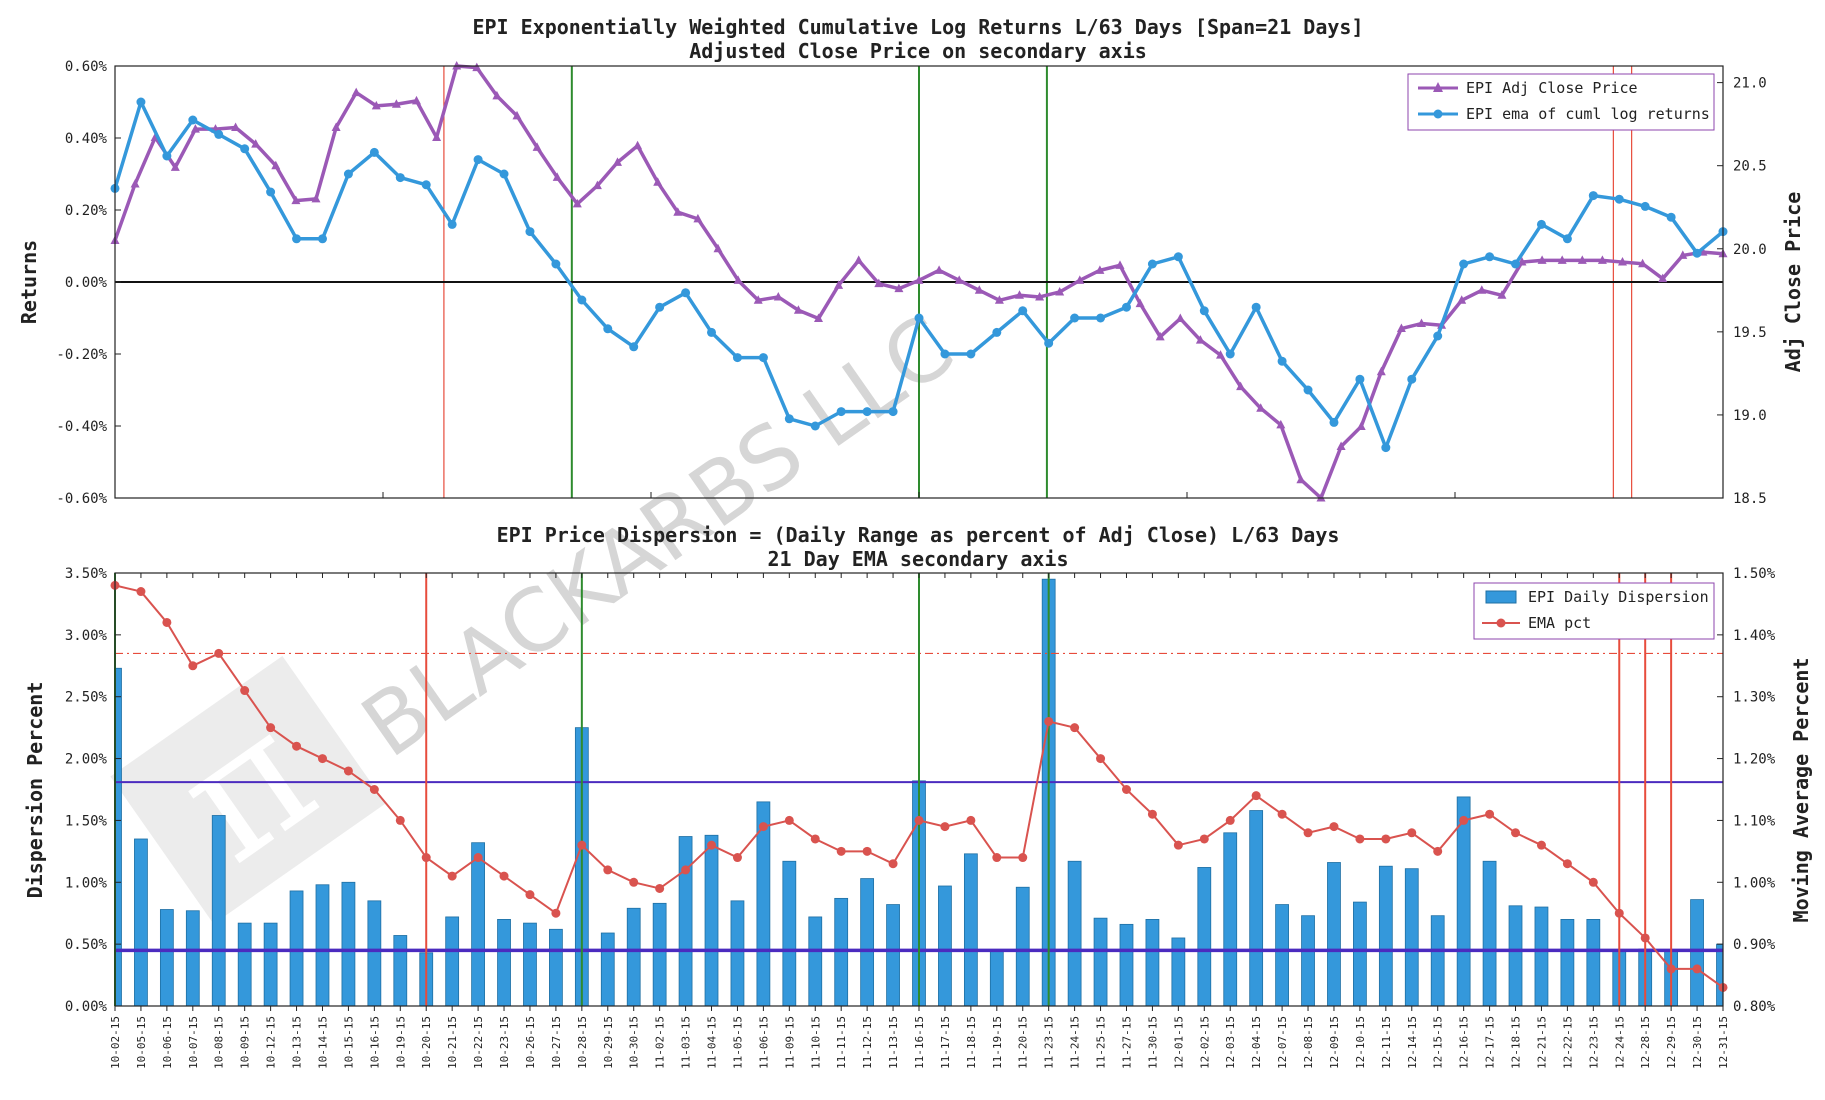  Describe the element at coordinates (219, 1042) in the screenshot. I see `x-tick-label: 10-08-15` at that location.